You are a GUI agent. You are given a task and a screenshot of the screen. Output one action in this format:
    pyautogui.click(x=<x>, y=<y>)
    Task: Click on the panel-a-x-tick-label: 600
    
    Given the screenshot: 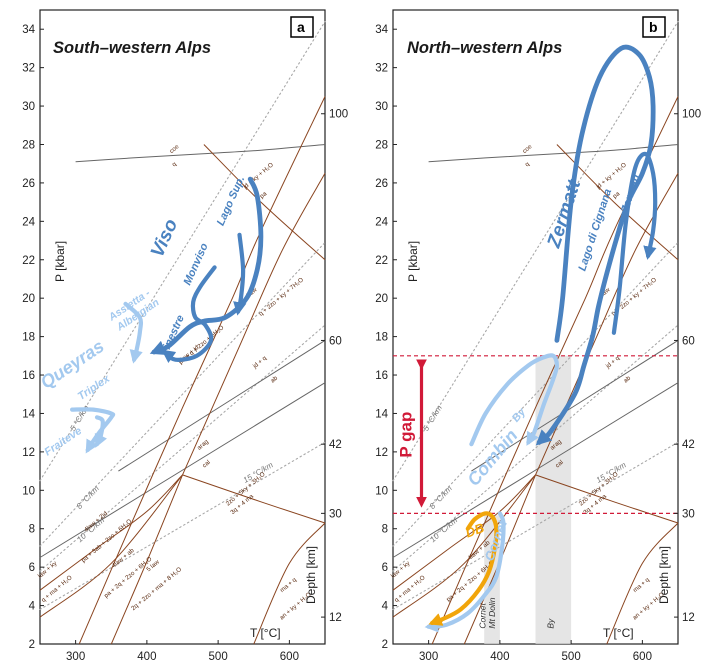 What is the action you would take?
    pyautogui.click(x=289, y=657)
    